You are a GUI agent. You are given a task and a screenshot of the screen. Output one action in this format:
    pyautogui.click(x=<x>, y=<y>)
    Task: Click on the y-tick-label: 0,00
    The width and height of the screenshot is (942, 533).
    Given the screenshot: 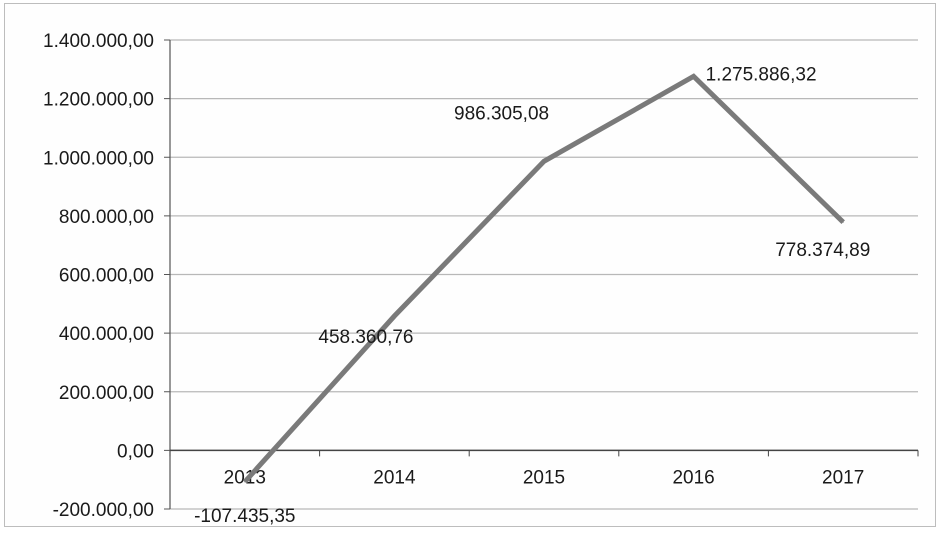 What is the action you would take?
    pyautogui.click(x=135, y=451)
    